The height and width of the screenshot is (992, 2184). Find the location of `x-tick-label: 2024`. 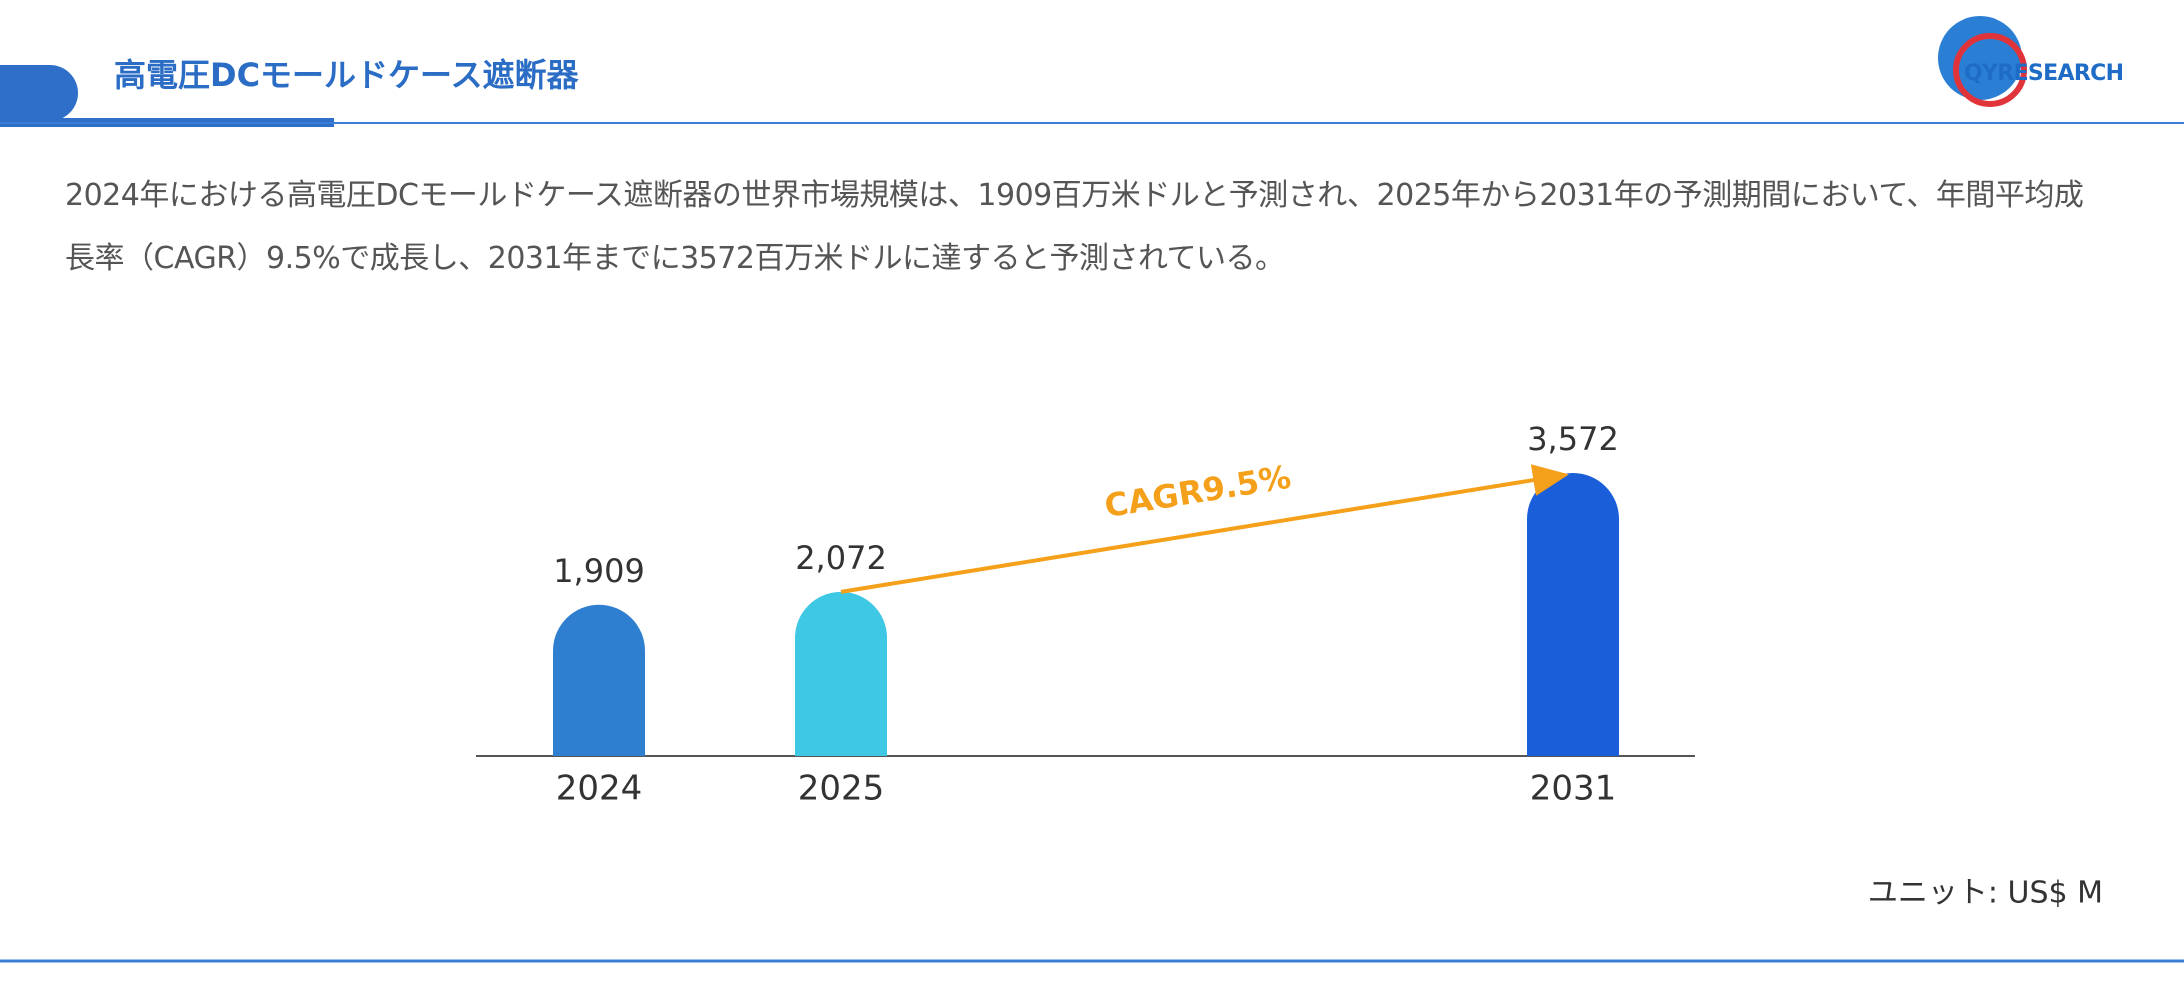

x-tick-label: 2024 is located at coordinates (599, 789).